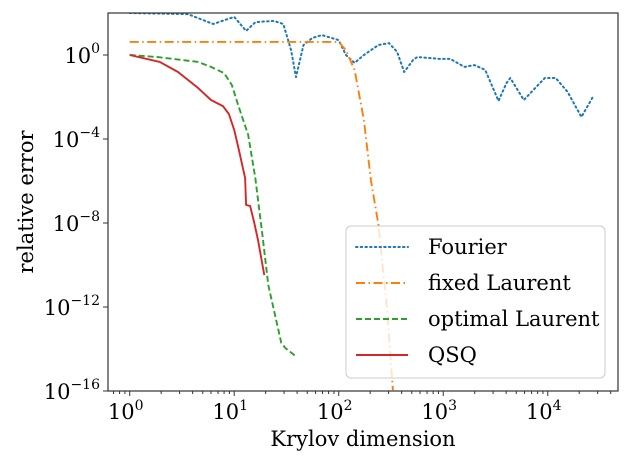 This screenshot has width=628, height=471. I want to click on legend-label: QSQ, so click(452, 355).